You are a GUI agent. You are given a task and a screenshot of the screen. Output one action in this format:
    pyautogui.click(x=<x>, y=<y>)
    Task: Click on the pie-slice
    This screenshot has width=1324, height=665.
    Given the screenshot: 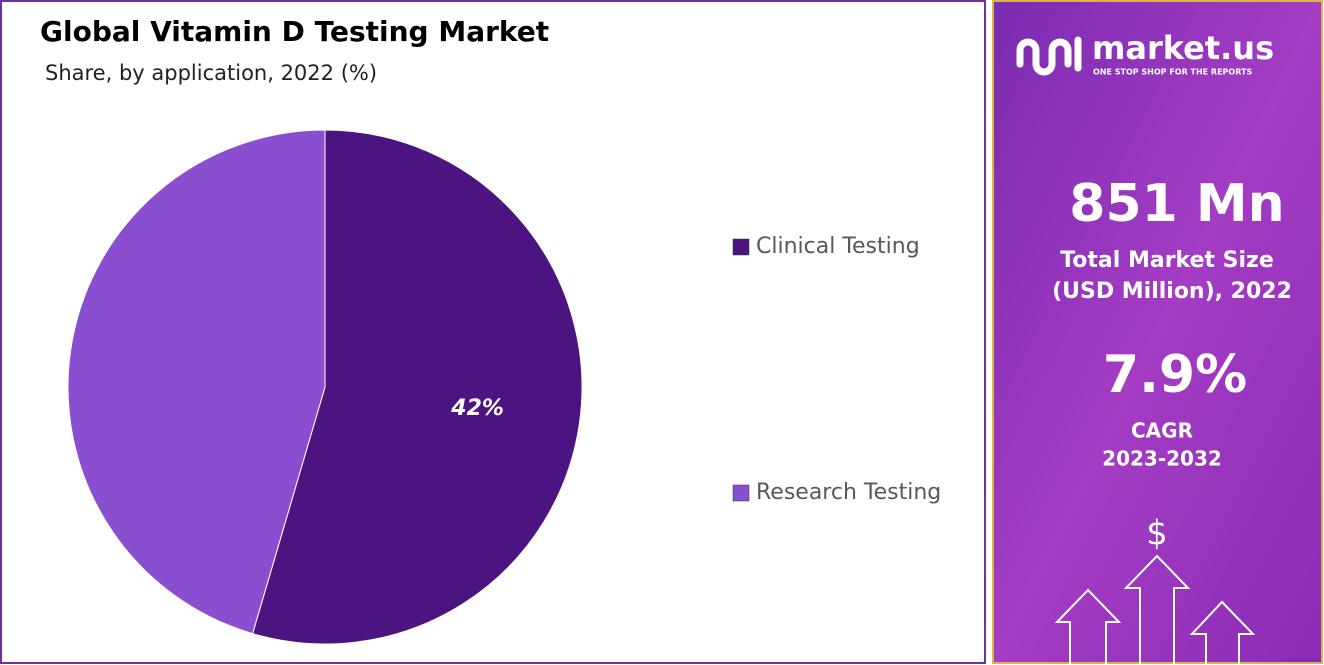 What is the action you would take?
    pyautogui.click(x=196, y=382)
    